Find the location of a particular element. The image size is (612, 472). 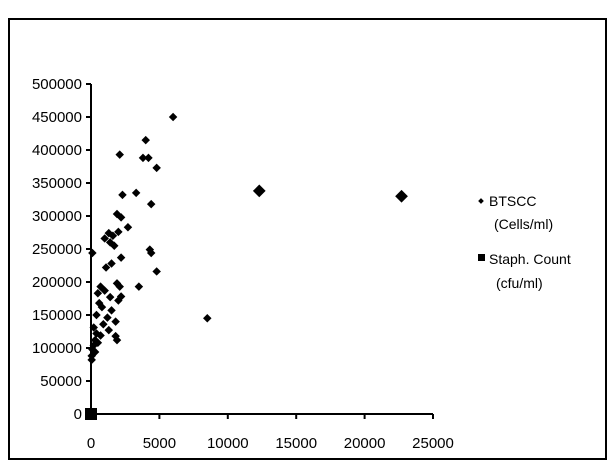

y-tick-label: 350000 is located at coordinates (57, 183).